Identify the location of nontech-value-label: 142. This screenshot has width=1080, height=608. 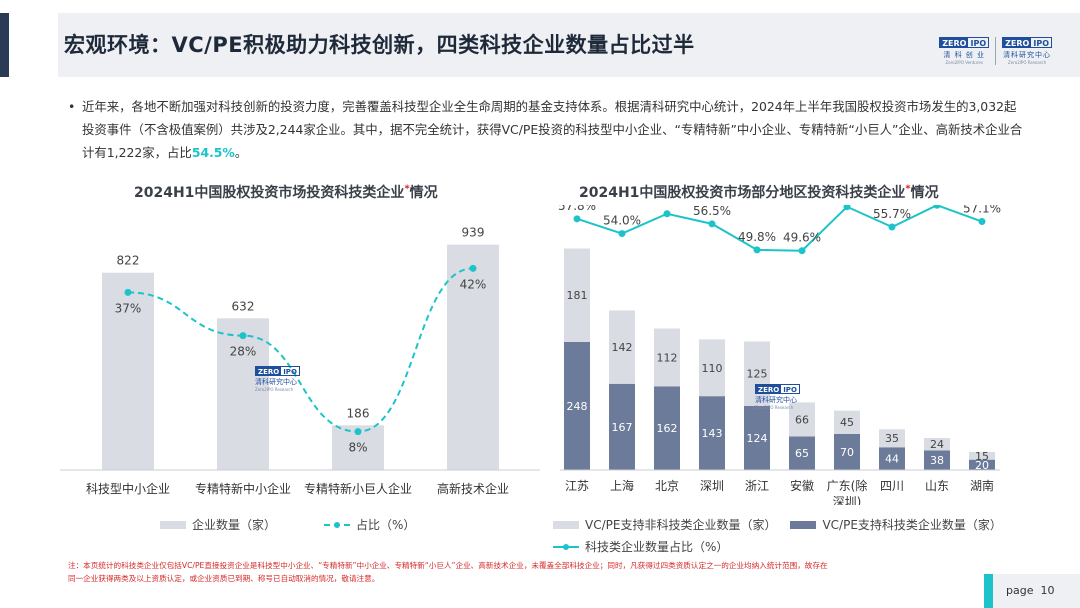
(622, 347).